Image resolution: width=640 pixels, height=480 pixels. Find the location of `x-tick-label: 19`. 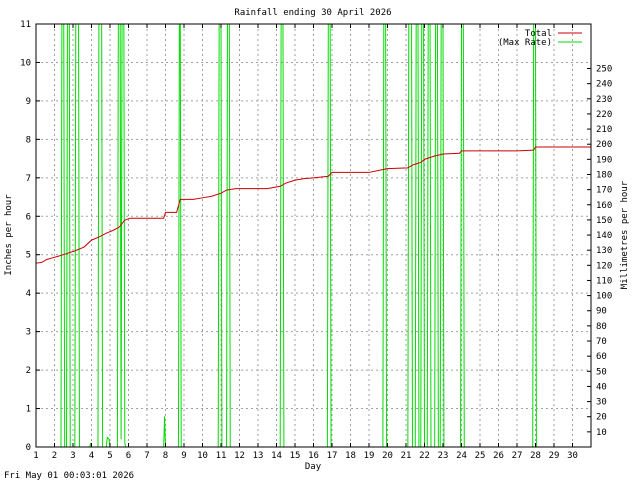

x-tick-label: 19 is located at coordinates (369, 456).